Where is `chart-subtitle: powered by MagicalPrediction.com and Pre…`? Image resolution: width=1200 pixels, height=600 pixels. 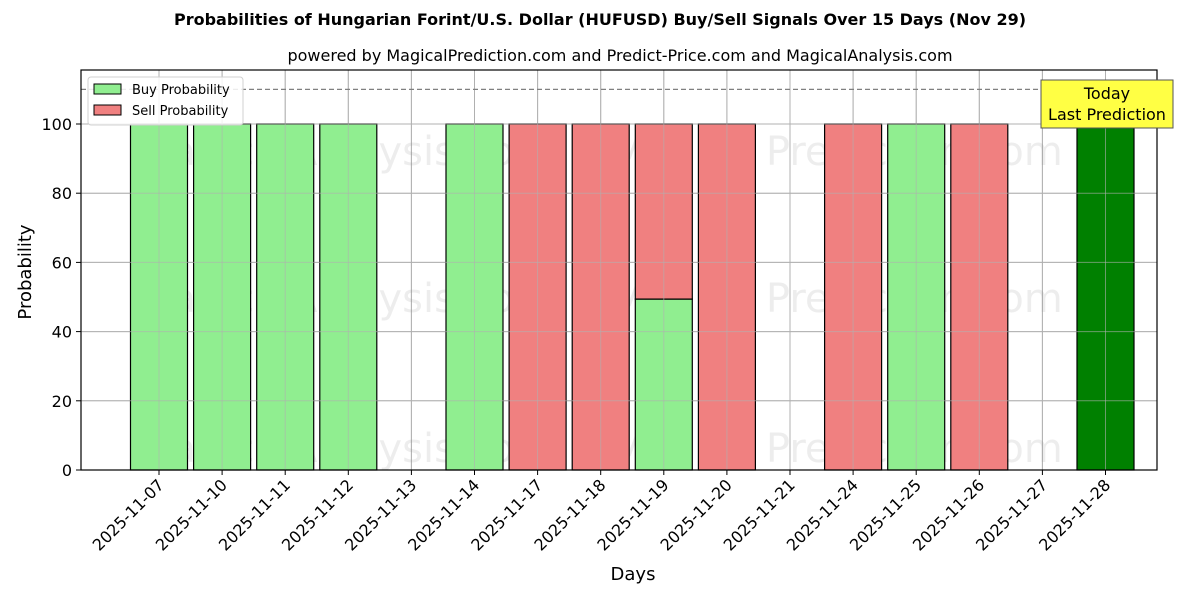
chart-subtitle: powered by MagicalPrediction.com and Pre… is located at coordinates (620, 55).